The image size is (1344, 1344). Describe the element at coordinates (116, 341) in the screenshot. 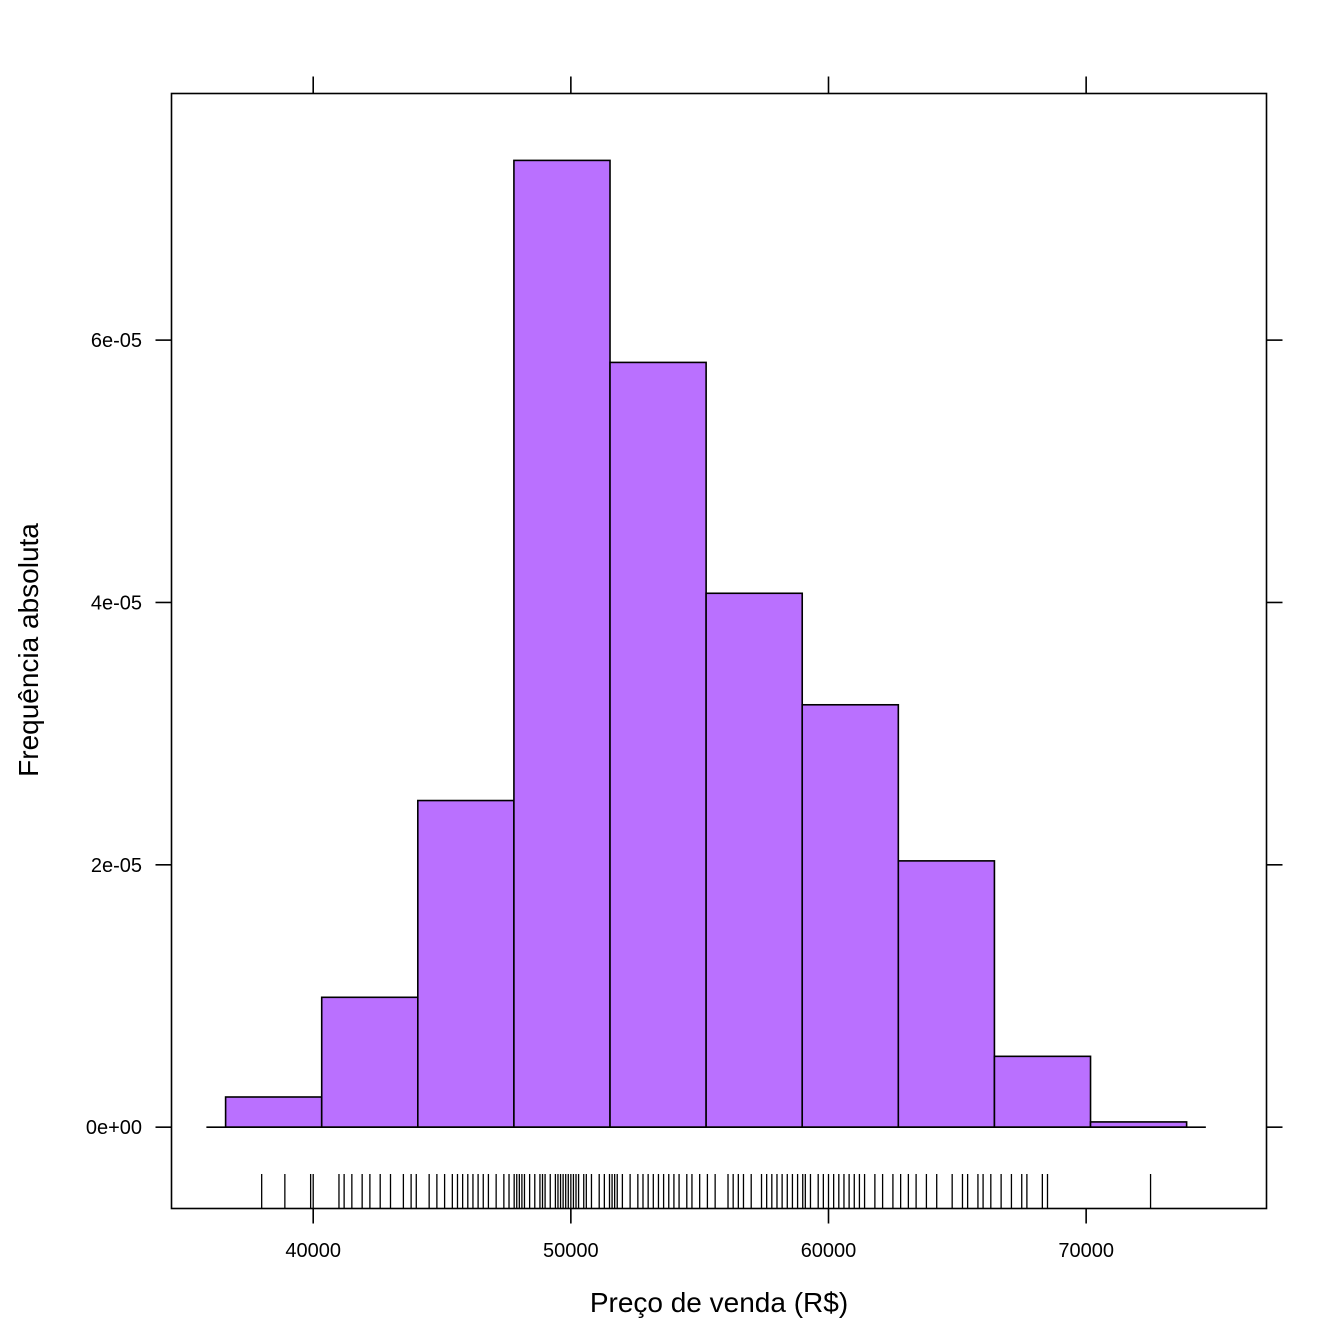

I see `y-tick-label: 6e-05` at that location.